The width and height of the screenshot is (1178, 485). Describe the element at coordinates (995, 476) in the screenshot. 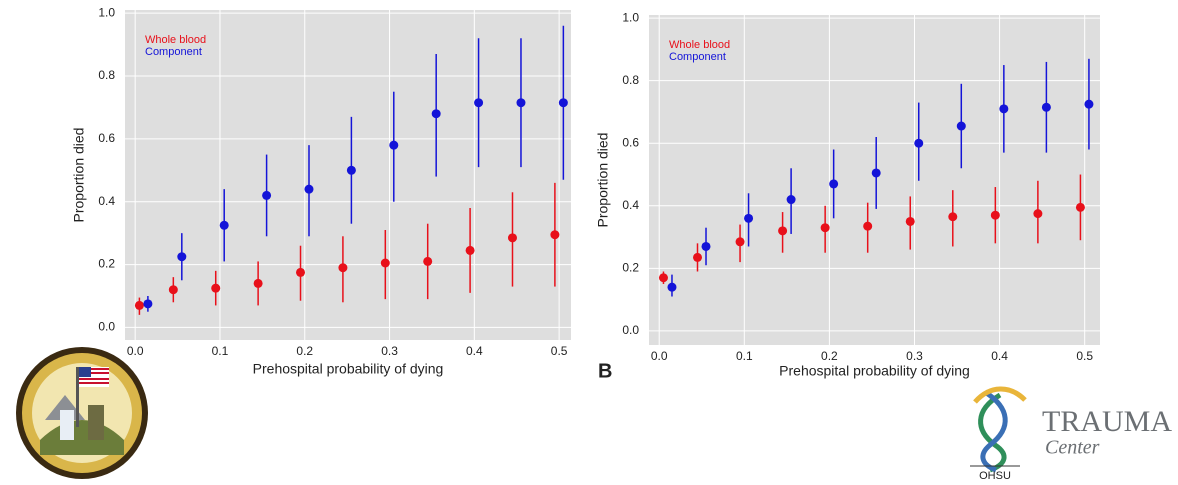

I see `logo-org: OHSU` at that location.